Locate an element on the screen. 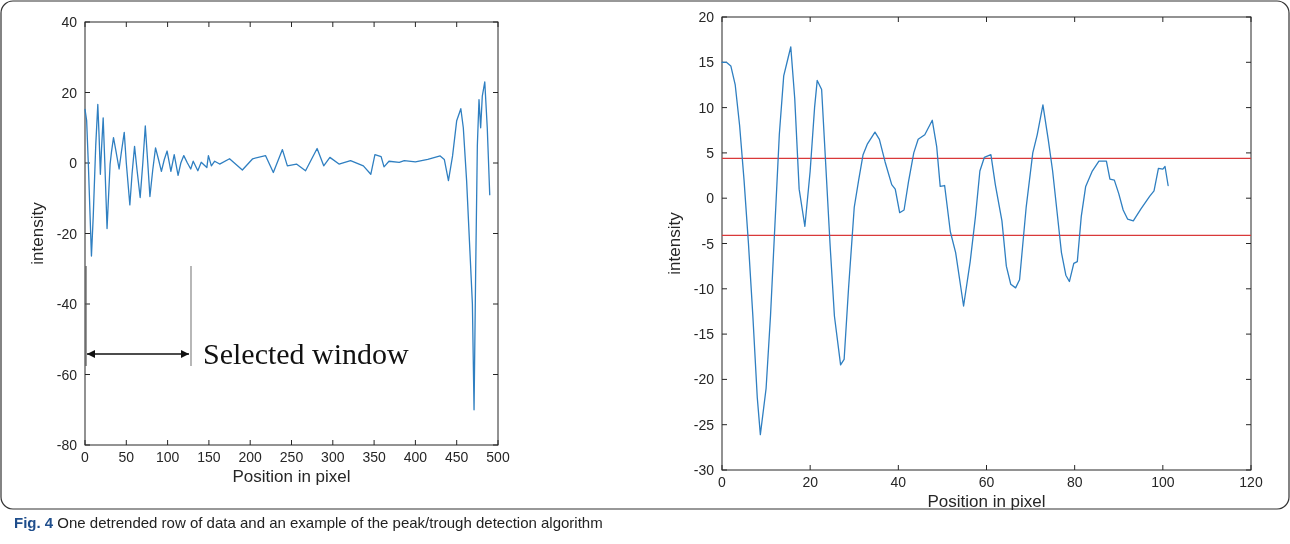  x-tick-label: 40 is located at coordinates (898, 482).